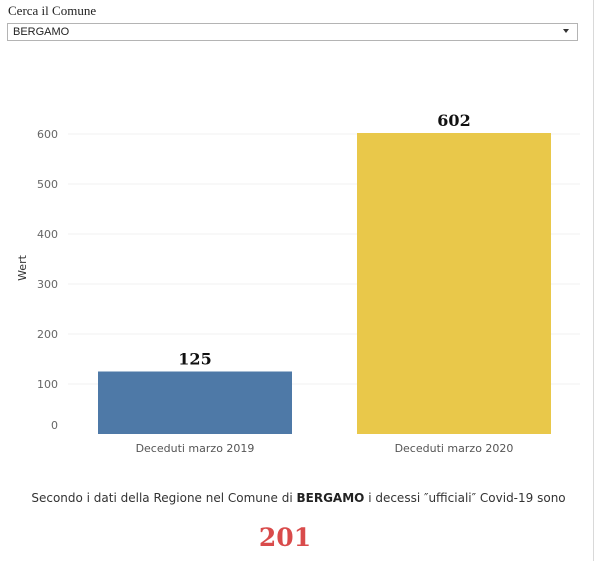  Describe the element at coordinates (566, 31) in the screenshot. I see `chevron-down-icon` at that location.